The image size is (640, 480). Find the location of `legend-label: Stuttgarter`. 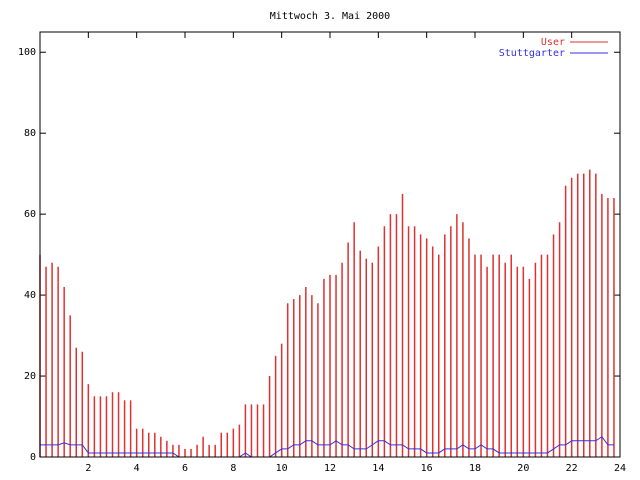

legend-label: Stuttgarter is located at coordinates (532, 53).